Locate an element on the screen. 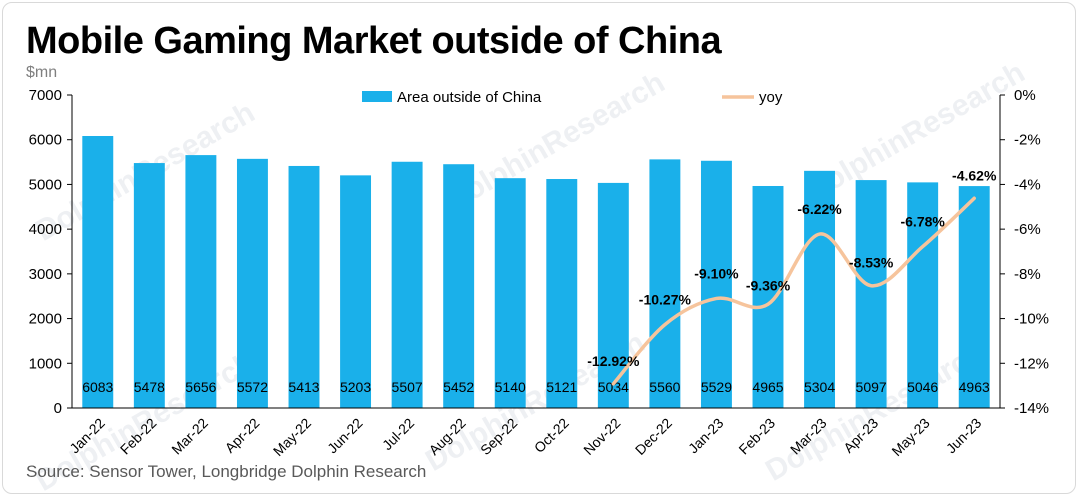 The width and height of the screenshot is (1080, 498). bar-value-label: 5560 is located at coordinates (664, 387).